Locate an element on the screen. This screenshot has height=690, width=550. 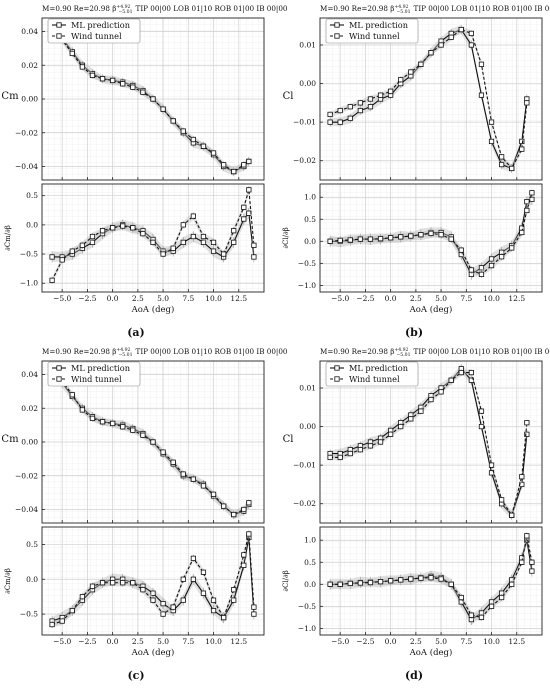
y-tick-label: 0.02 is located at coordinates (29, 408).